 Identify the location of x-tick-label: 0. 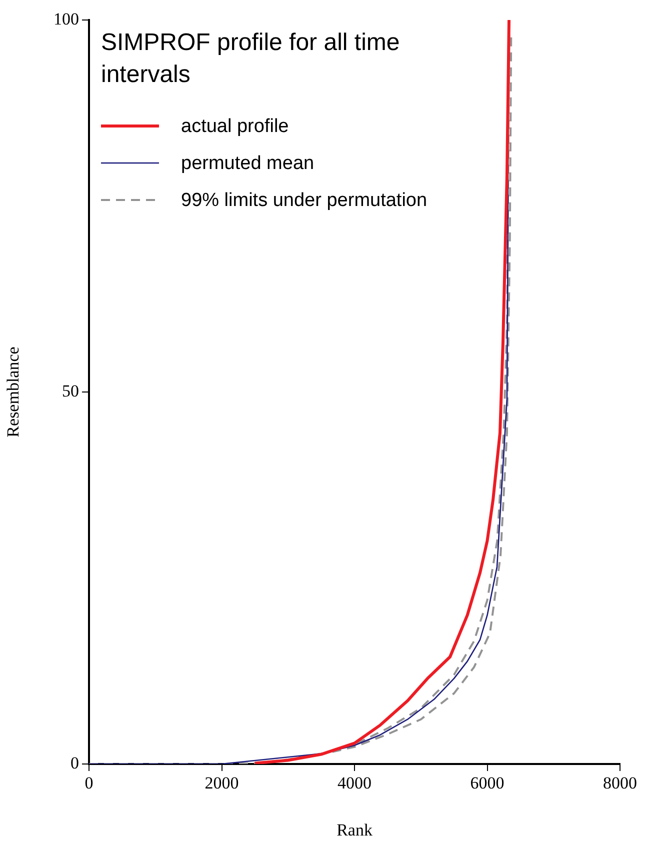
(89, 783).